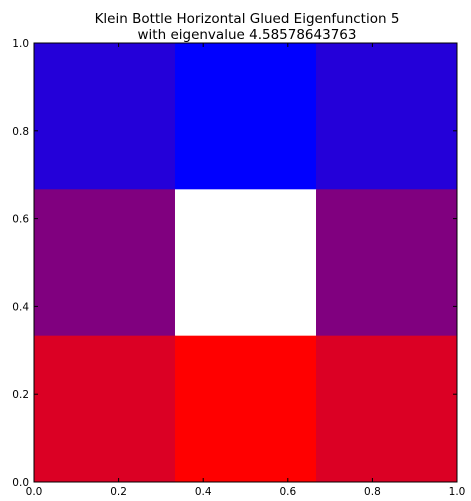 The width and height of the screenshot is (471, 501). I want to click on chart-subtitle: with eigenvalue 4.58578643763, so click(247, 35).